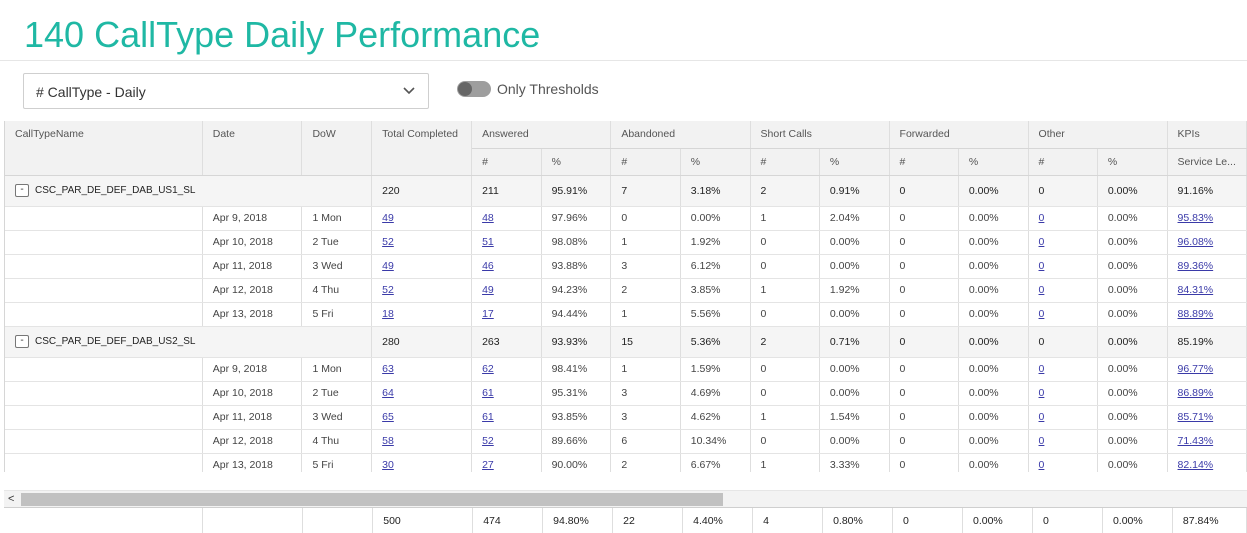 The width and height of the screenshot is (1247, 533). Describe the element at coordinates (422, 393) in the screenshot. I see `total-completed-cell: 64` at that location.